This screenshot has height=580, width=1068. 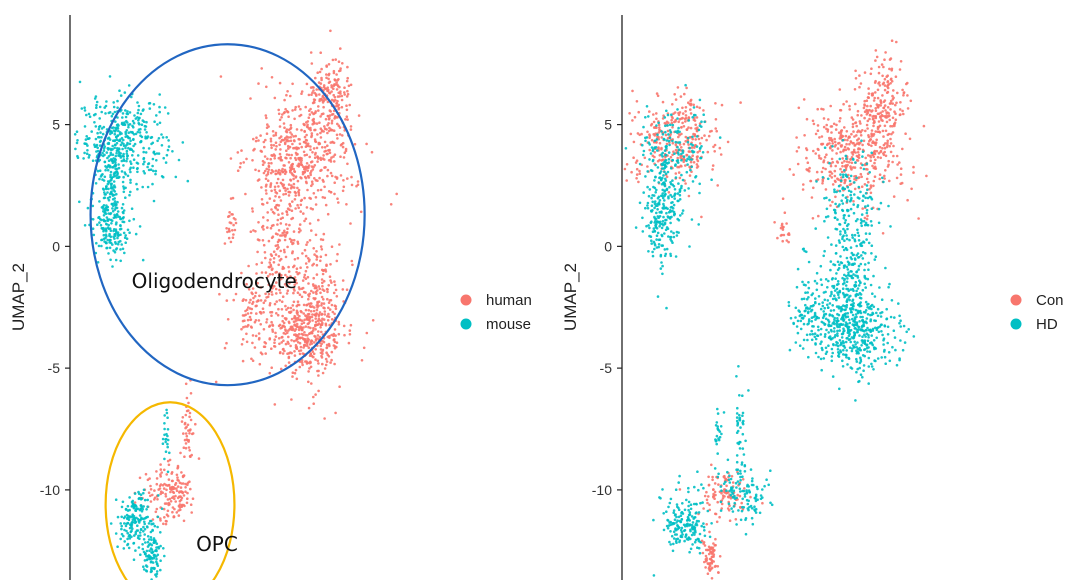 What do you see at coordinates (214, 281) in the screenshot?
I see `annotation-oligodendrocyte: Oligodendrocyte` at bounding box center [214, 281].